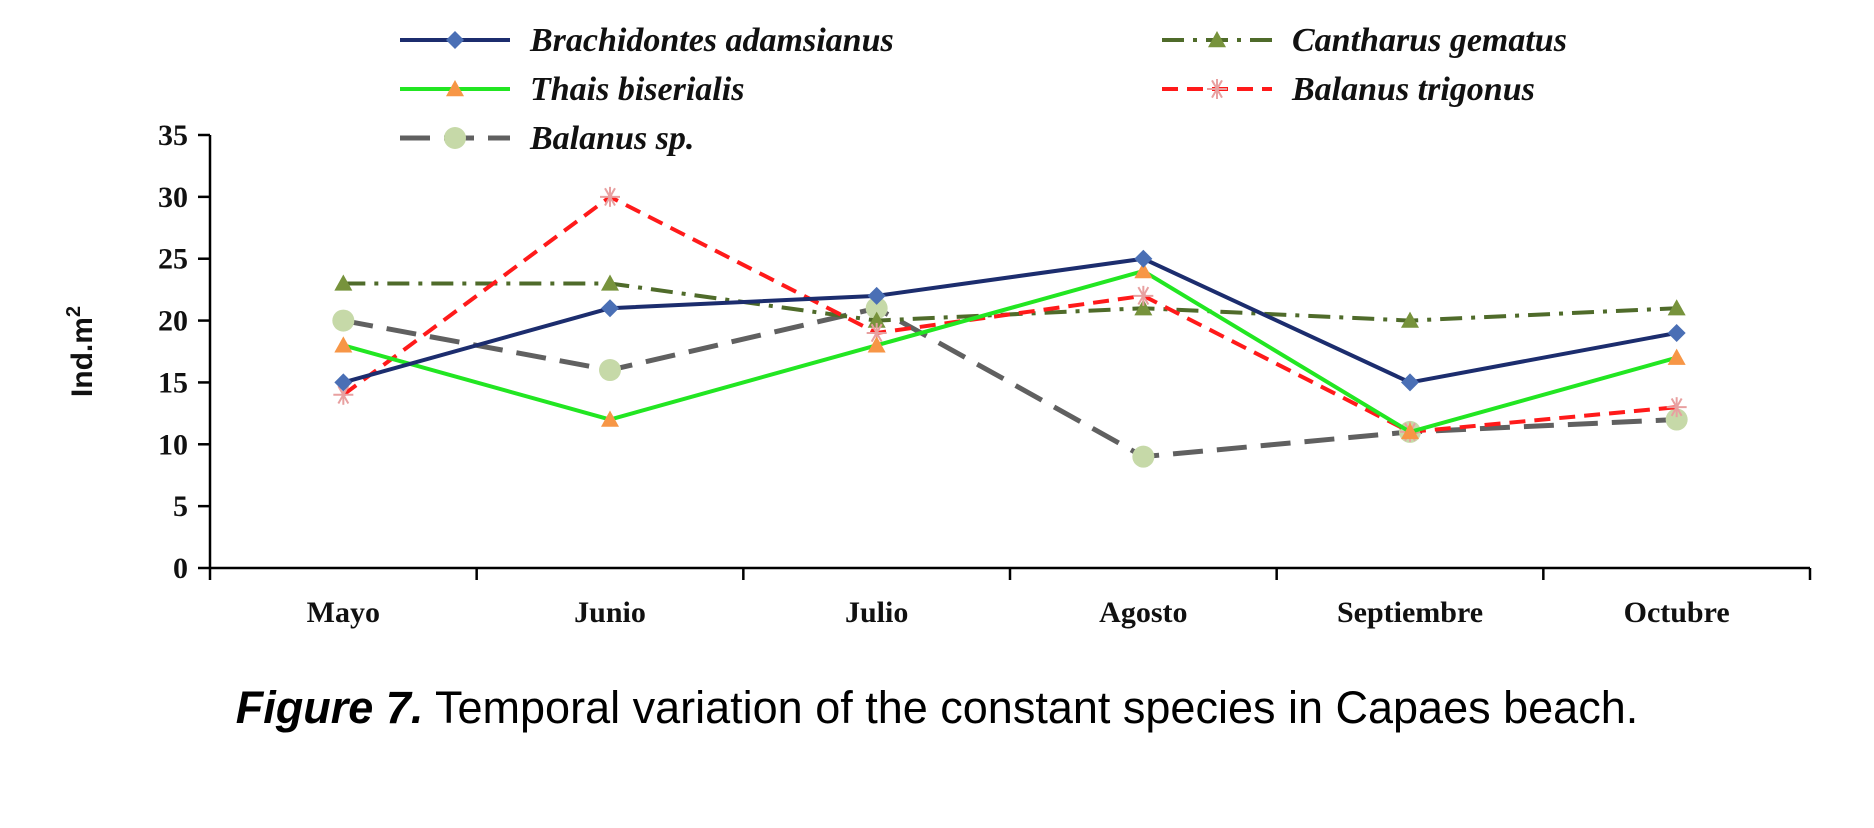 The image size is (1874, 828). What do you see at coordinates (711, 40) in the screenshot?
I see `legend-label: Brachidontes adamsianus` at bounding box center [711, 40].